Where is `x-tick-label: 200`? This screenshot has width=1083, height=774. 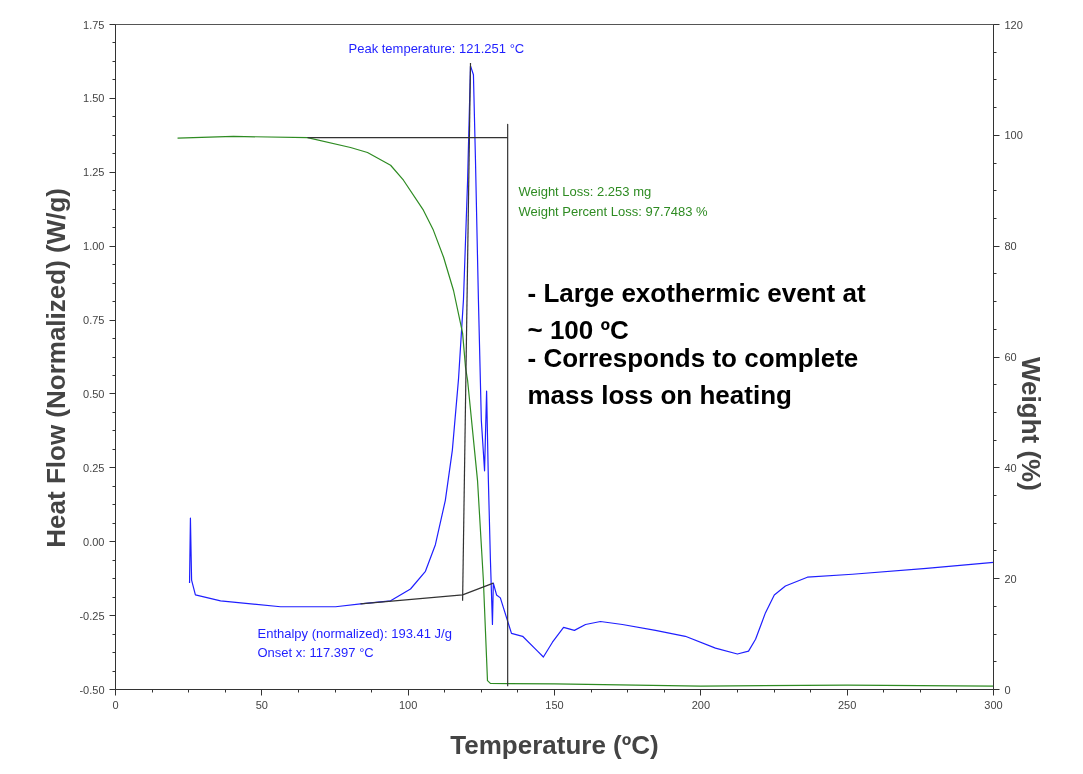
x-tick-label: 200 is located at coordinates (701, 704).